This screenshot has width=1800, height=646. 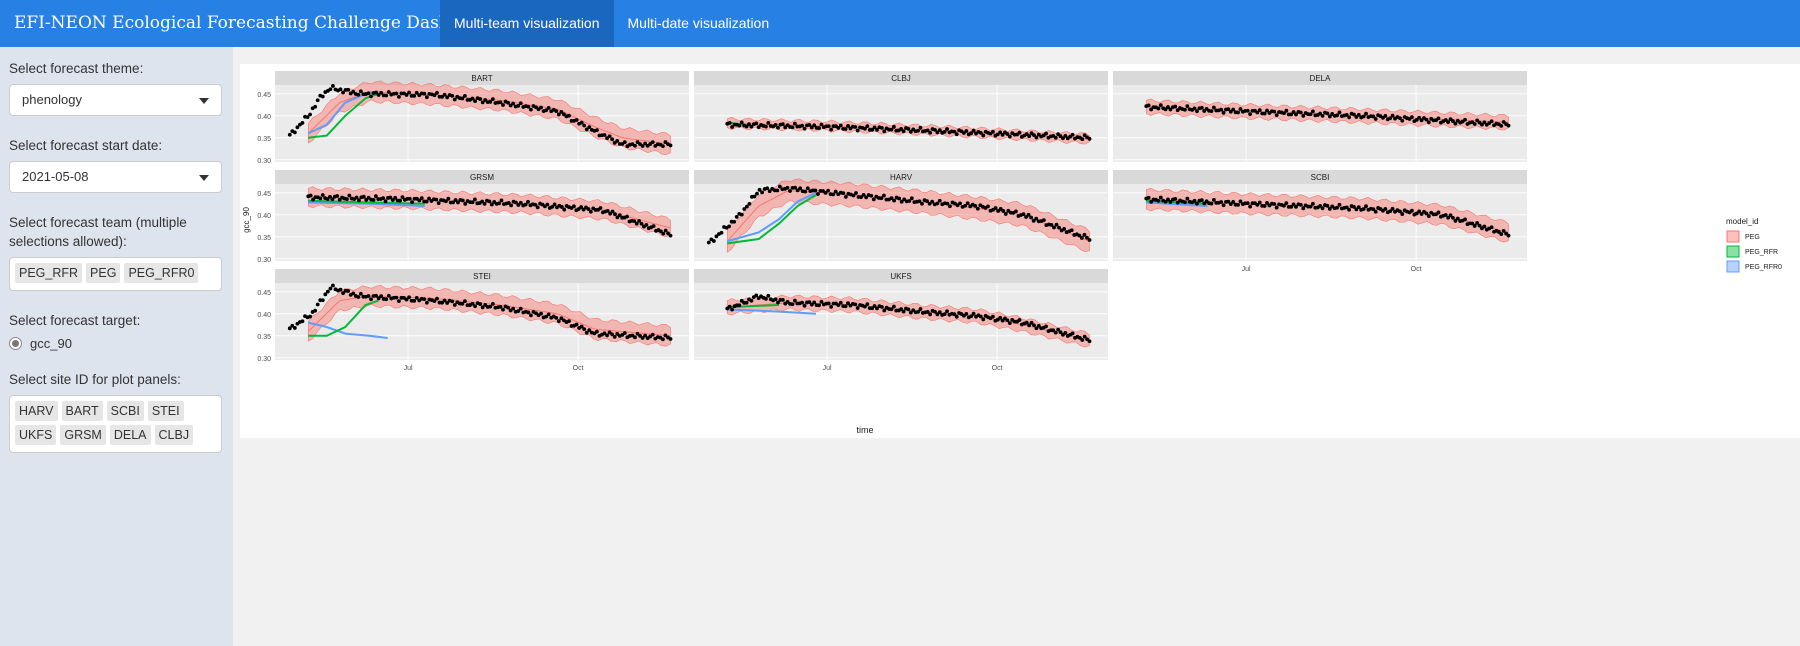 What do you see at coordinates (1246, 269) in the screenshot?
I see `x-tick-label: Jul` at bounding box center [1246, 269].